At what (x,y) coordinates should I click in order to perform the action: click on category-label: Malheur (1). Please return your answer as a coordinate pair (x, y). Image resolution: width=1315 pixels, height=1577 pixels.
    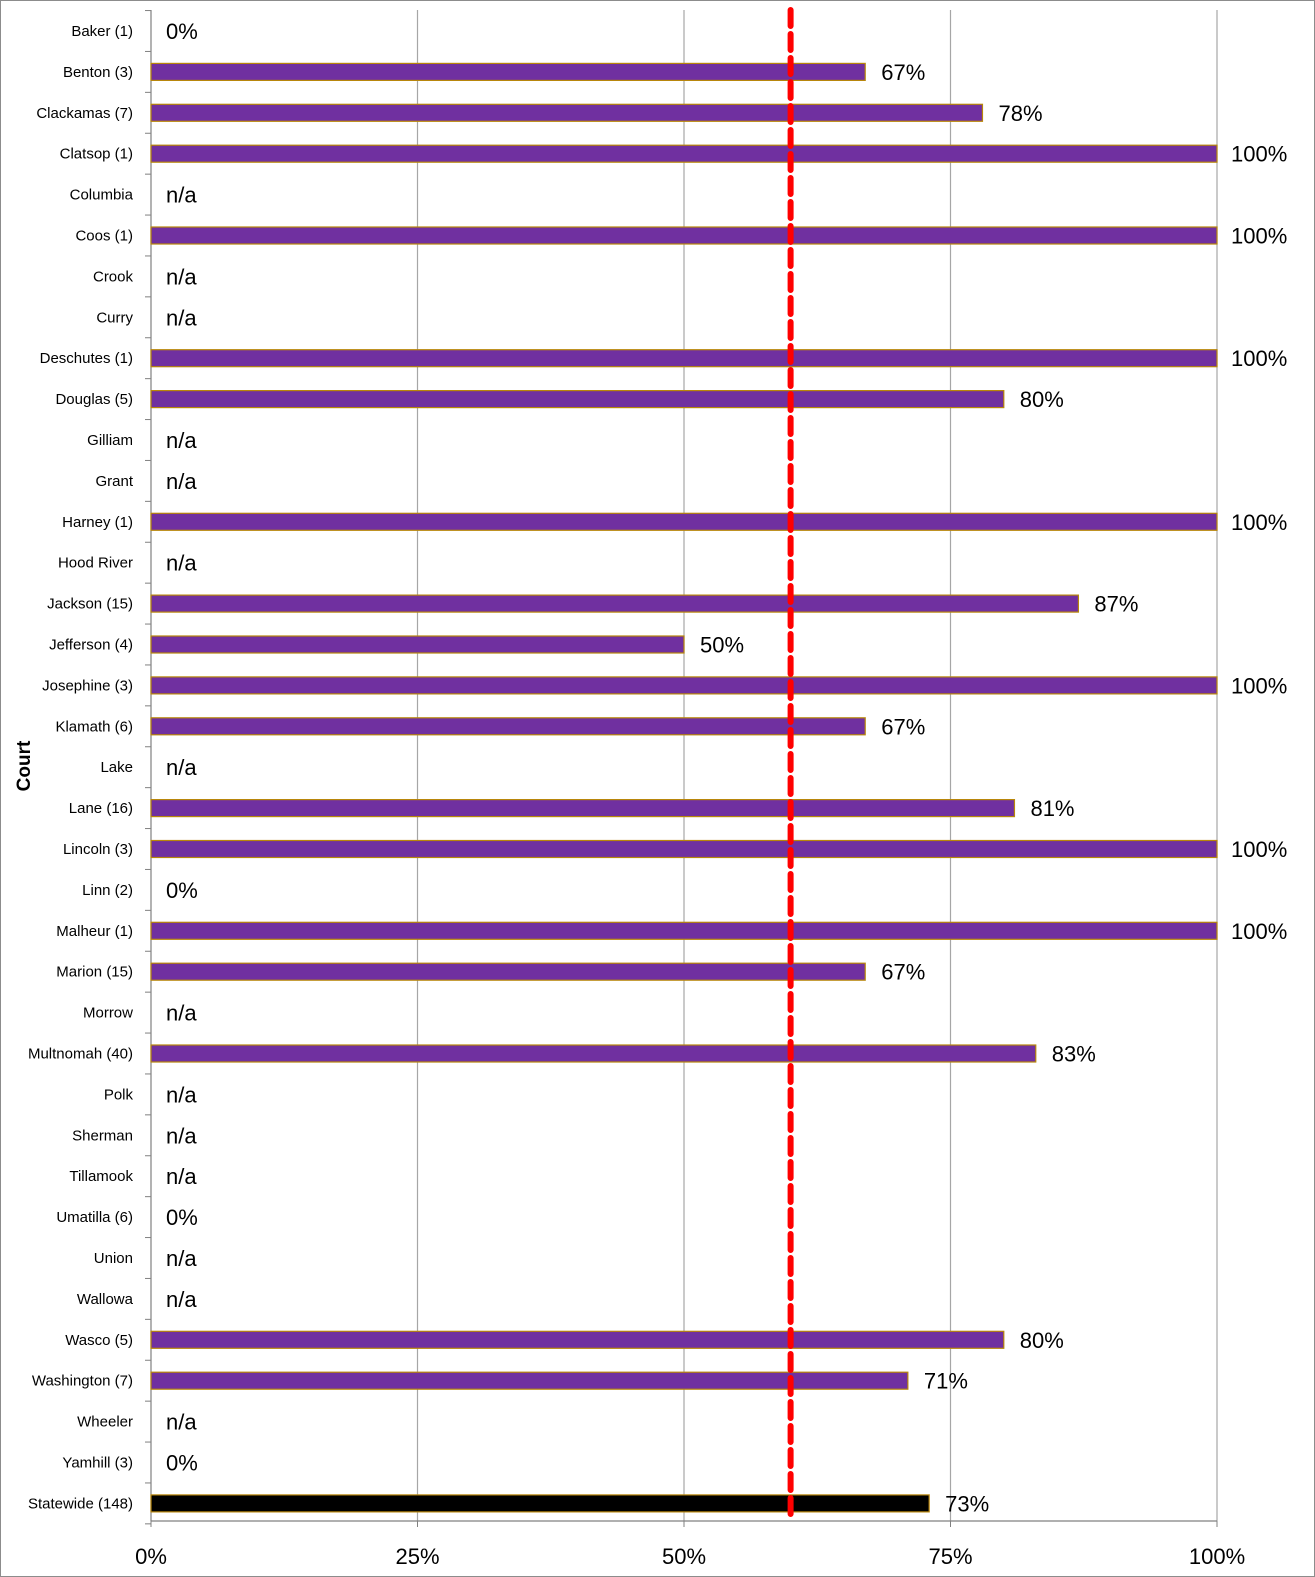
    Looking at the image, I should click on (94, 931).